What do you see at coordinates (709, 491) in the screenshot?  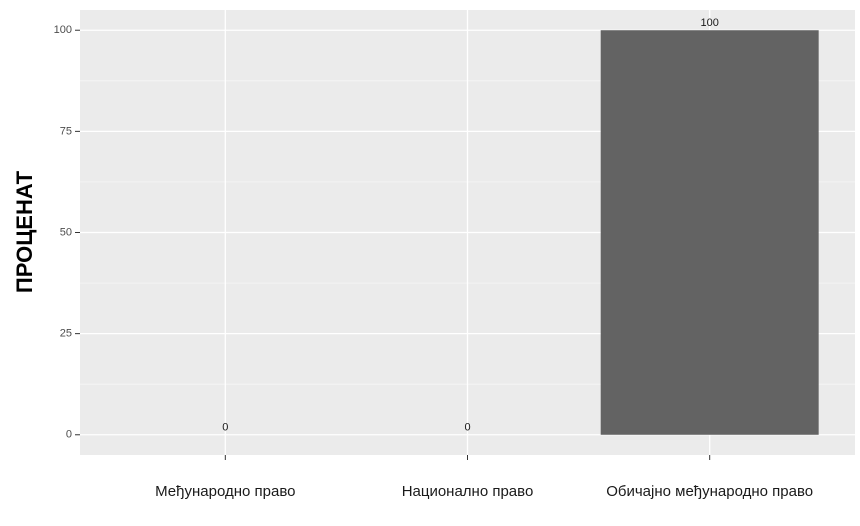 I see `x-tick-label: Обичајно међународно право` at bounding box center [709, 491].